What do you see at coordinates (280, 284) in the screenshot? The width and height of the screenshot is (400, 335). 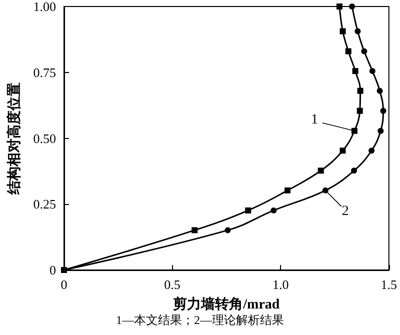 I see `x-tick-label: 1.0` at bounding box center [280, 284].